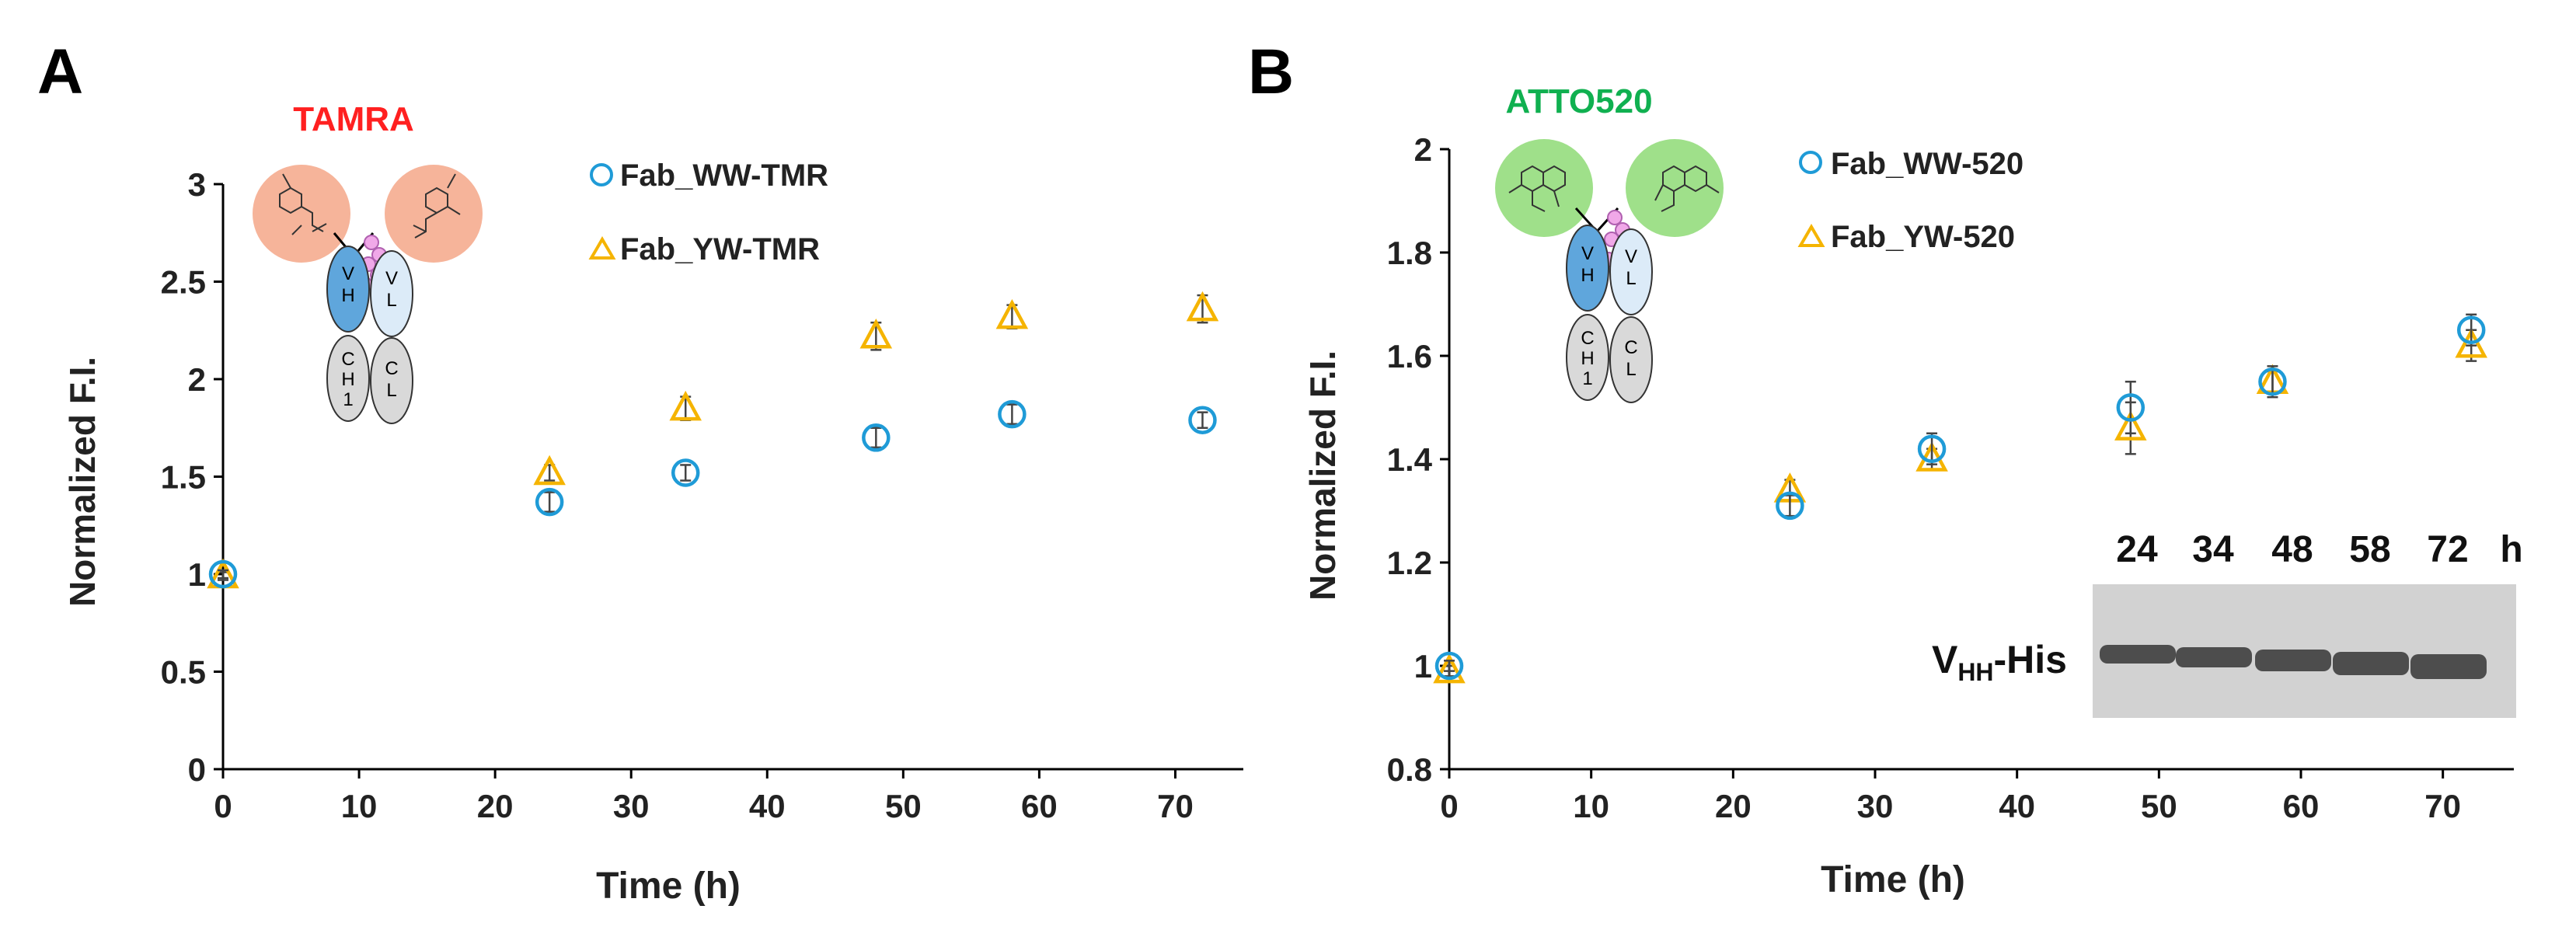 The width and height of the screenshot is (2576, 937). Describe the element at coordinates (347, 296) in the screenshot. I see `vh-label-2: H` at that location.